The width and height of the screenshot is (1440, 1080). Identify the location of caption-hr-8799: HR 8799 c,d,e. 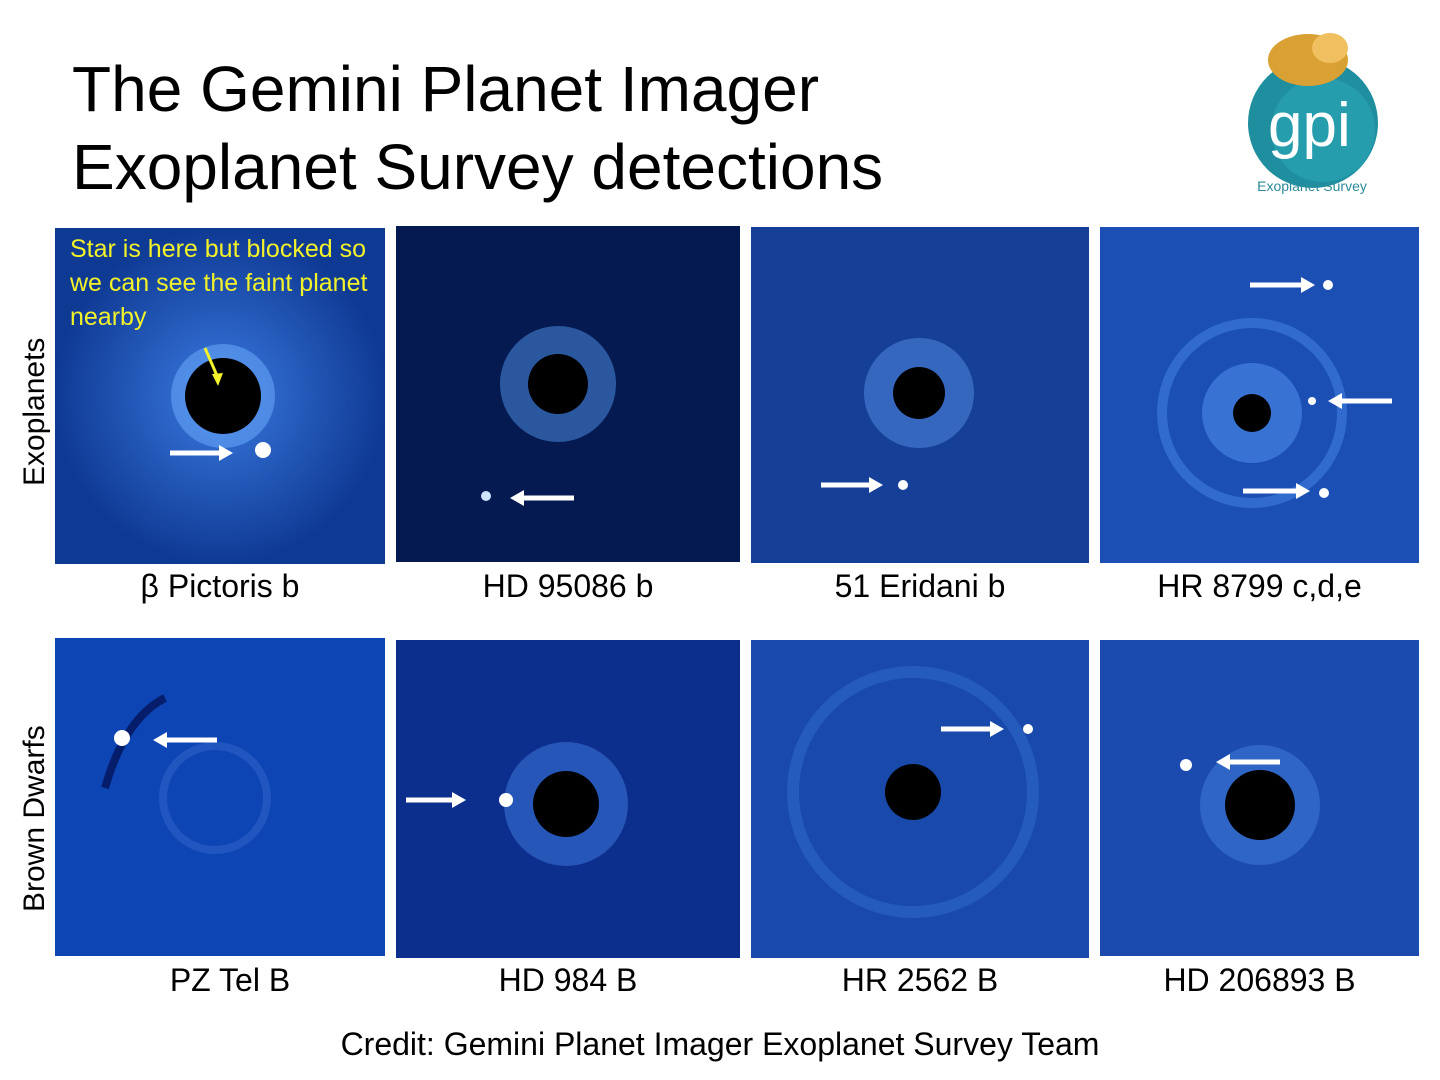
(1259, 586).